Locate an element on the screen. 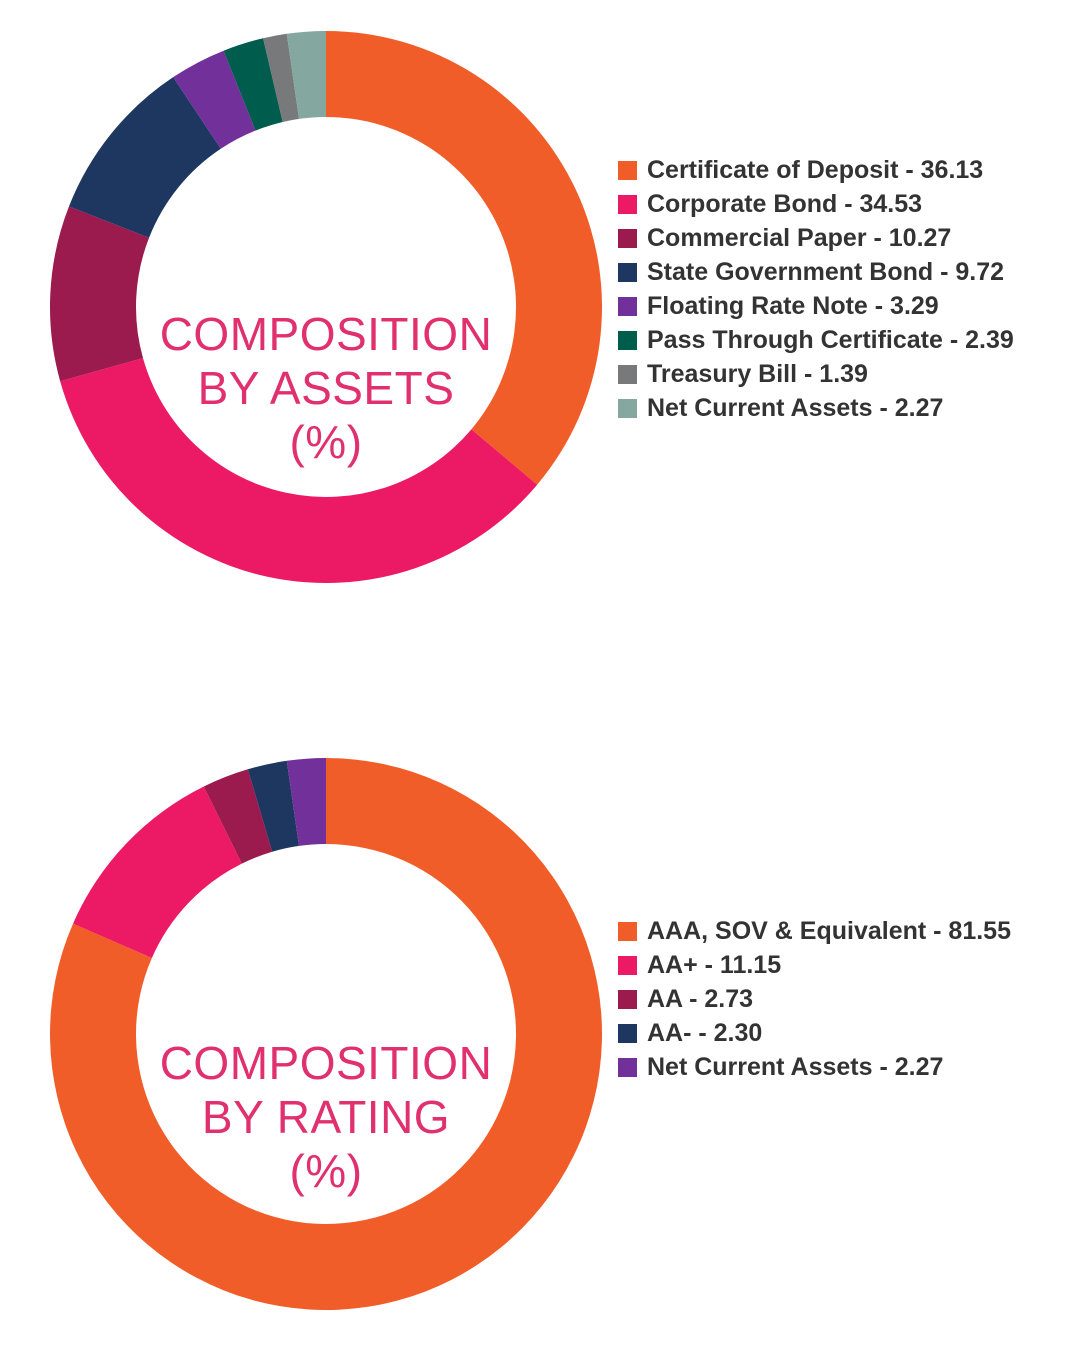 This screenshot has height=1352, width=1090. assets-legend-label: Commercial Paper - 10.27 is located at coordinates (799, 238).